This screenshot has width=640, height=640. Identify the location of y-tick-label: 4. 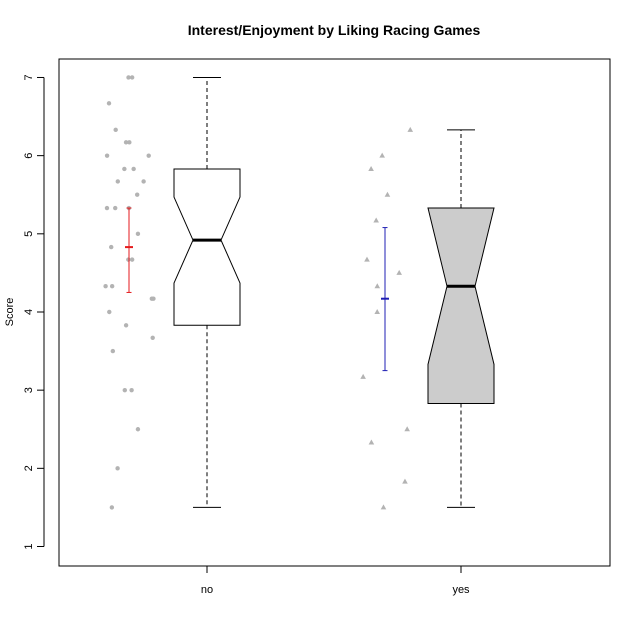
(29, 312).